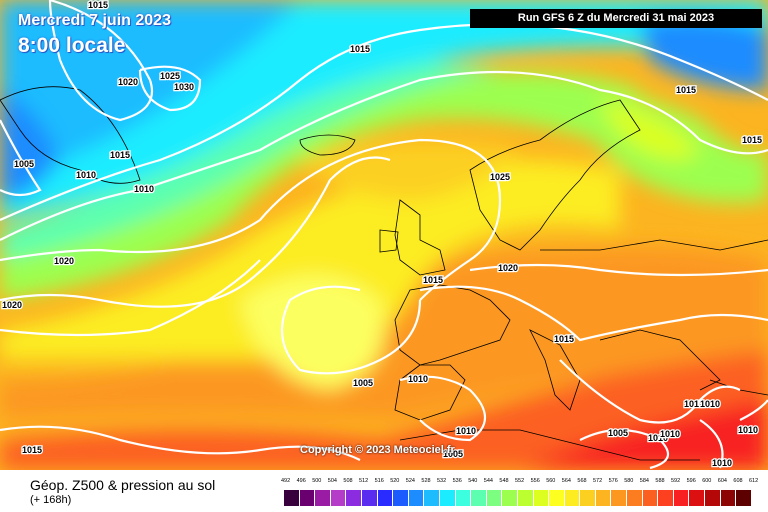  What do you see at coordinates (707, 481) in the screenshot?
I see `legend-tick: 600` at bounding box center [707, 481].